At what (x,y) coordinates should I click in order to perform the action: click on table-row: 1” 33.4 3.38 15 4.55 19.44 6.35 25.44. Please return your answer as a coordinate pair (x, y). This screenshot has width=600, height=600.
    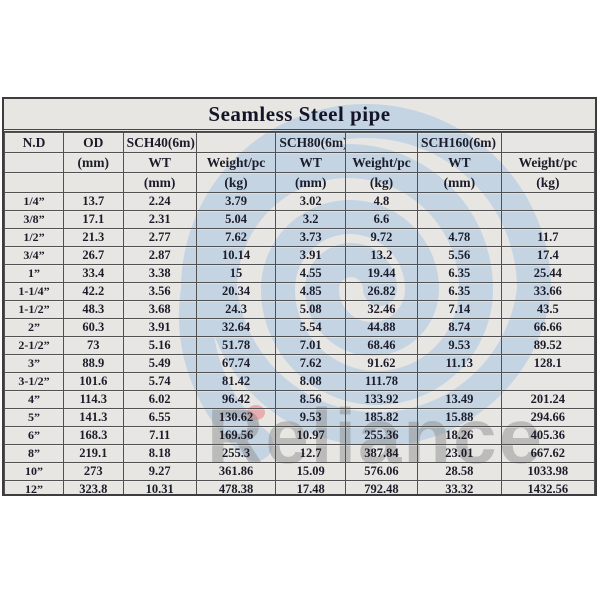
    Looking at the image, I should click on (299, 273).